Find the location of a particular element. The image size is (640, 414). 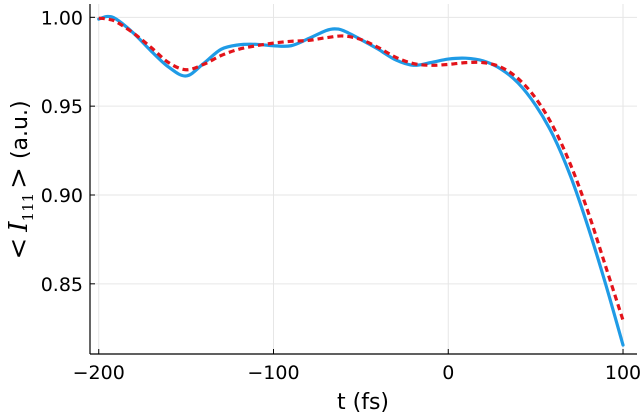

y-tick-label-3: 1.00 is located at coordinates (62, 18).